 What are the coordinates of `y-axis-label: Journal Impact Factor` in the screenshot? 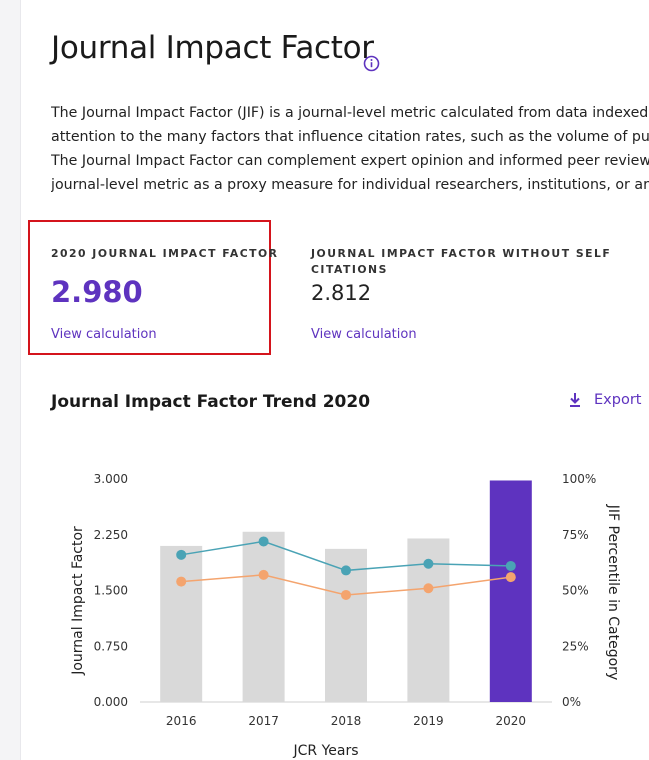 It's located at (78, 601).